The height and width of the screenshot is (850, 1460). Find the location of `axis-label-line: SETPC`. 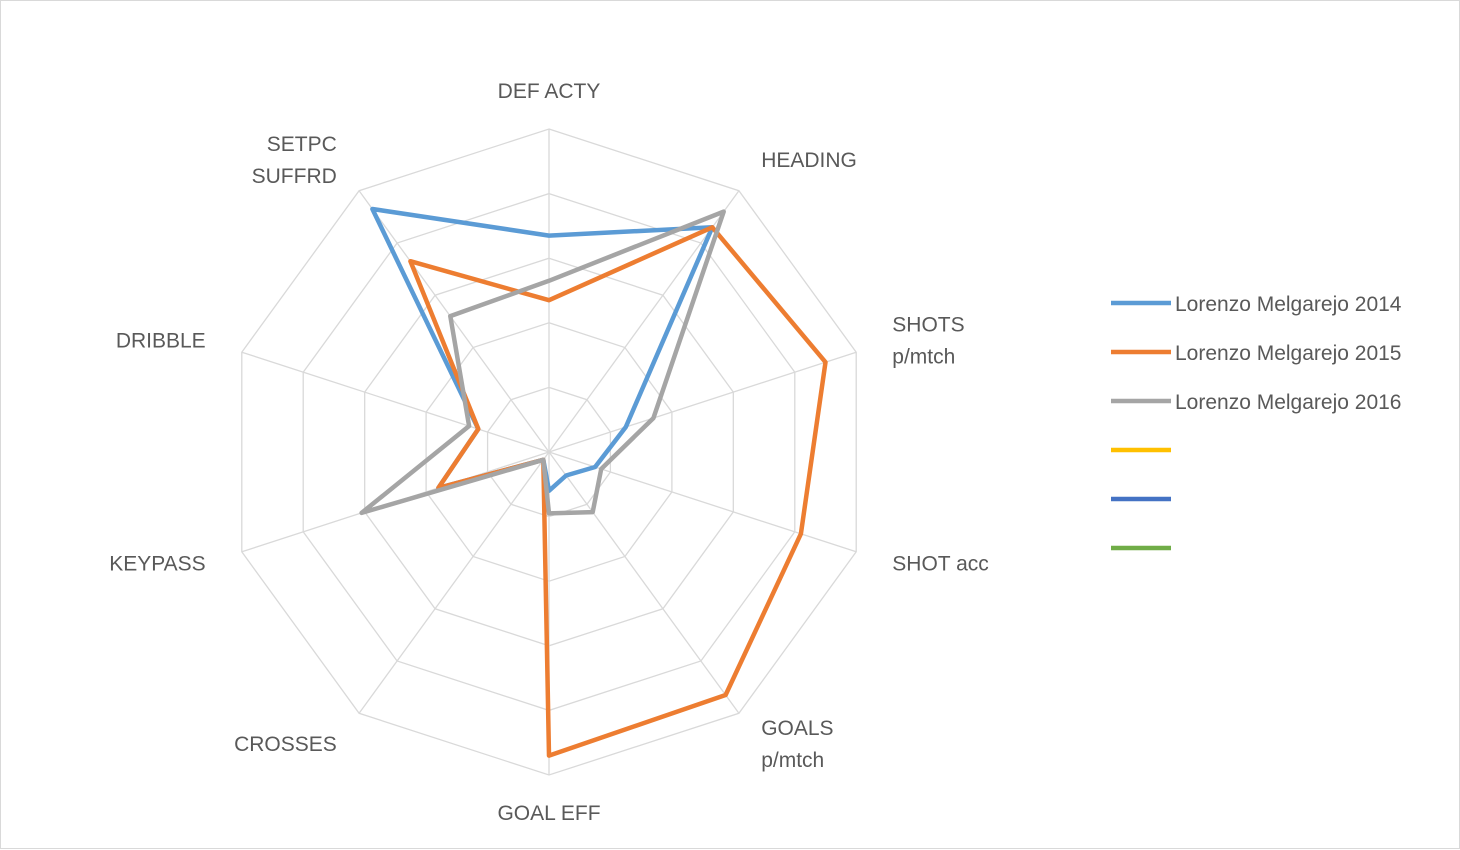

axis-label-line: SETPC is located at coordinates (302, 144).